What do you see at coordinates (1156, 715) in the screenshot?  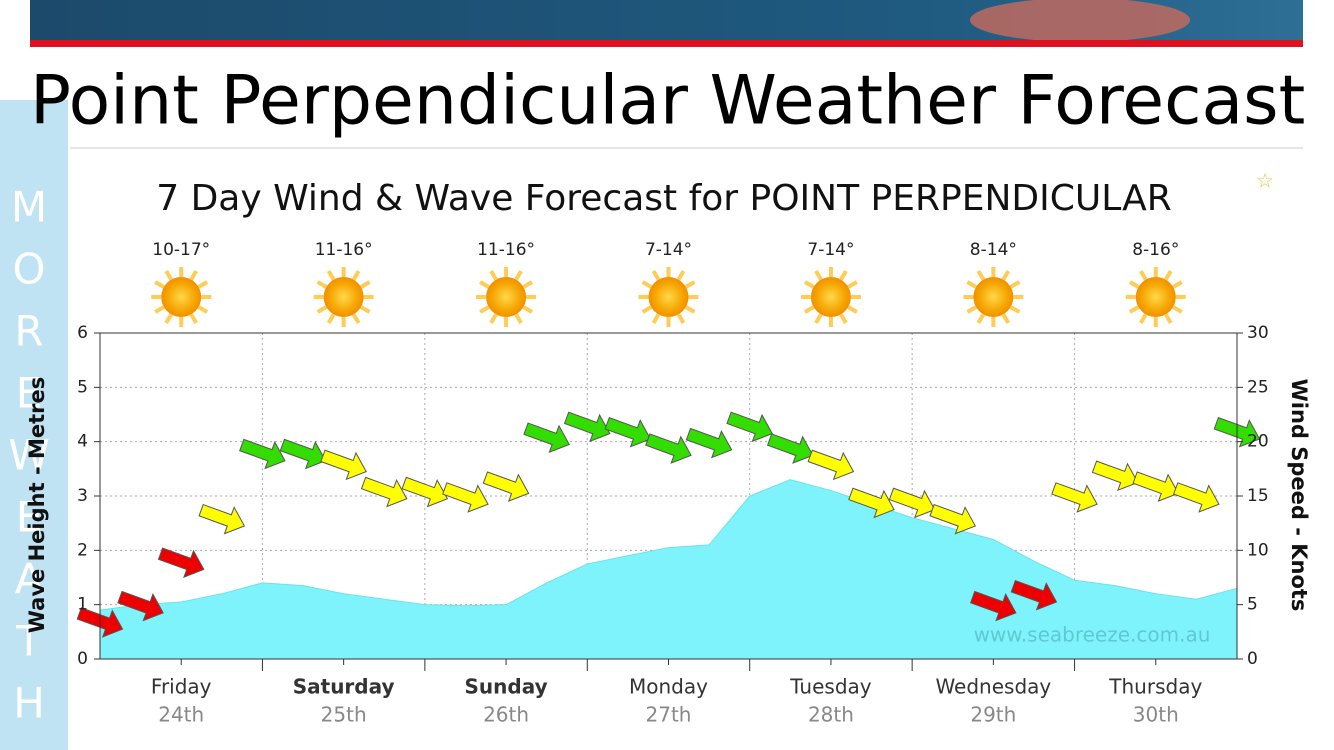 I see `day-date: 30th` at bounding box center [1156, 715].